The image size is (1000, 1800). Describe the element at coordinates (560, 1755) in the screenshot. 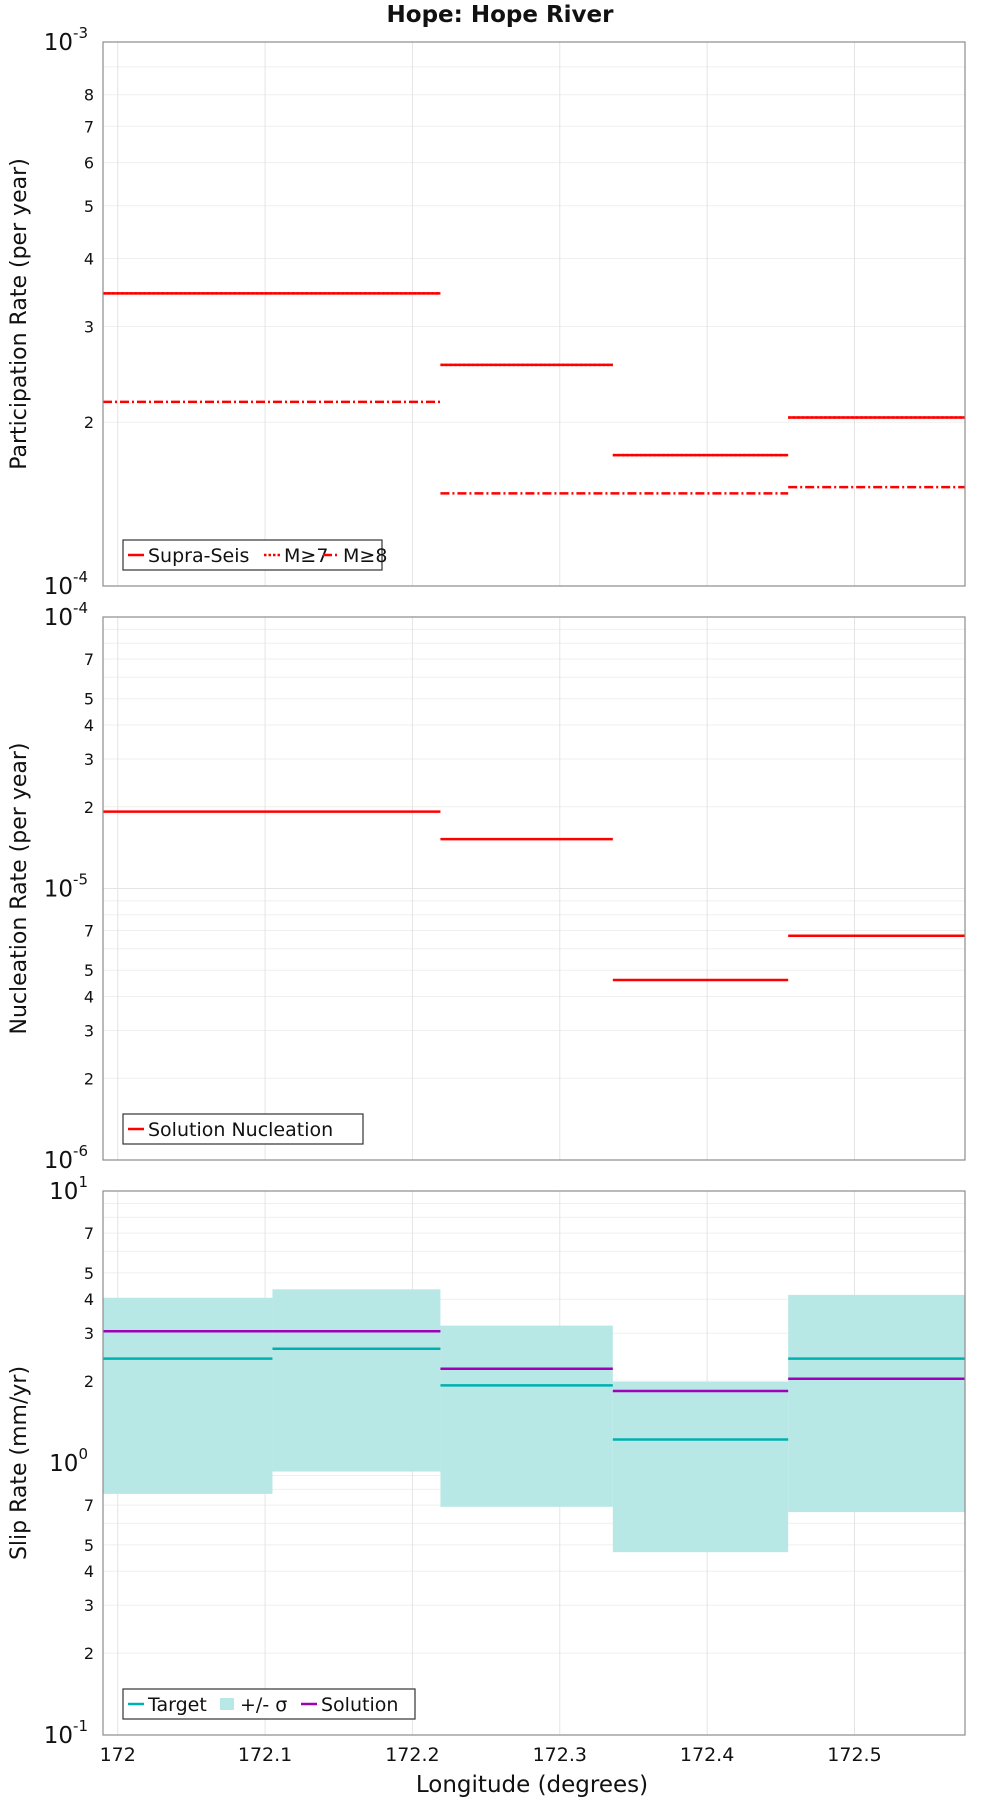

I see `x-tick-label: 172.3` at that location.